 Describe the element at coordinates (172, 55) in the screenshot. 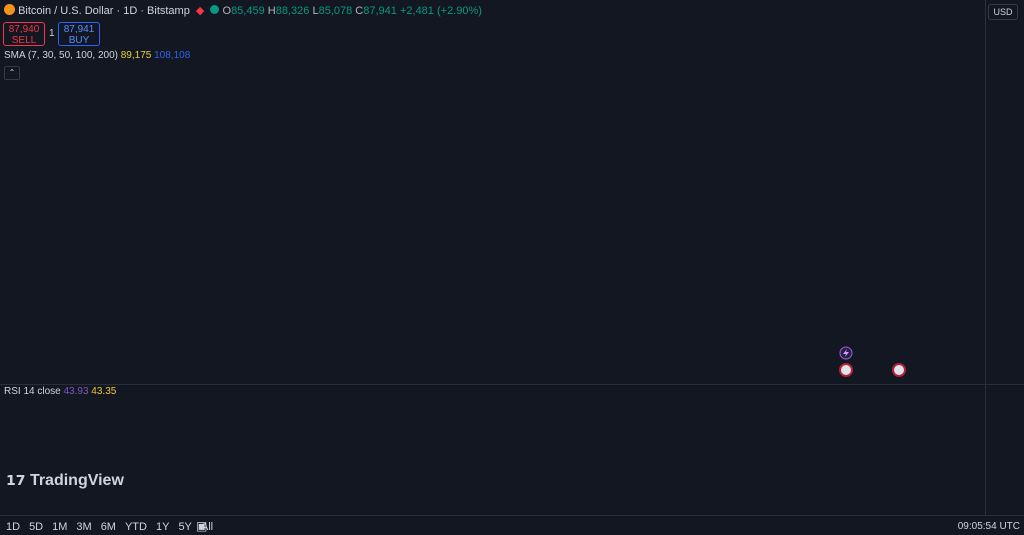

I see `sma-value: 108,108` at that location.